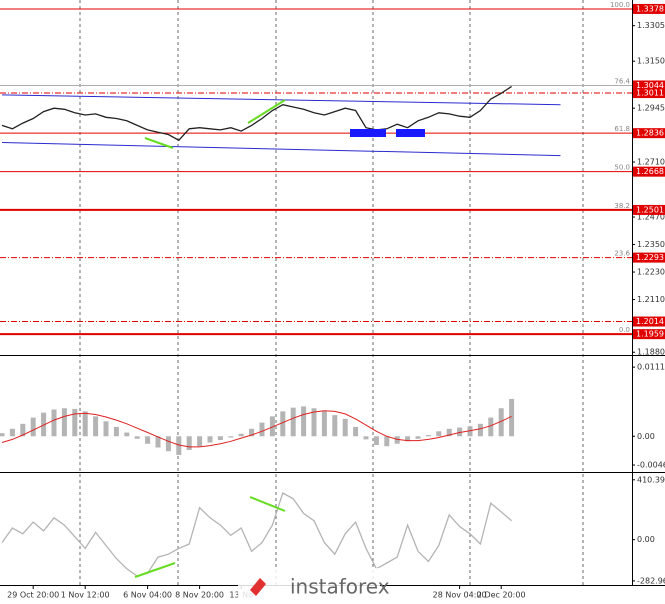 This screenshot has width=665, height=604. I want to click on y-tick-label: 1.2230, so click(651, 272).